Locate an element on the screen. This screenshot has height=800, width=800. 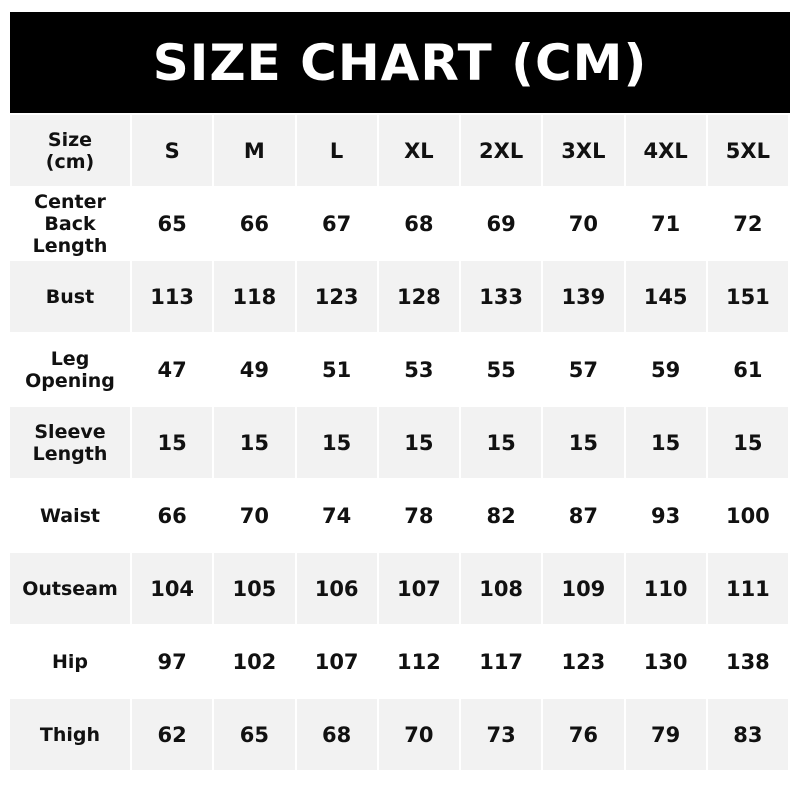
value-cell: 130 is located at coordinates (665, 661).